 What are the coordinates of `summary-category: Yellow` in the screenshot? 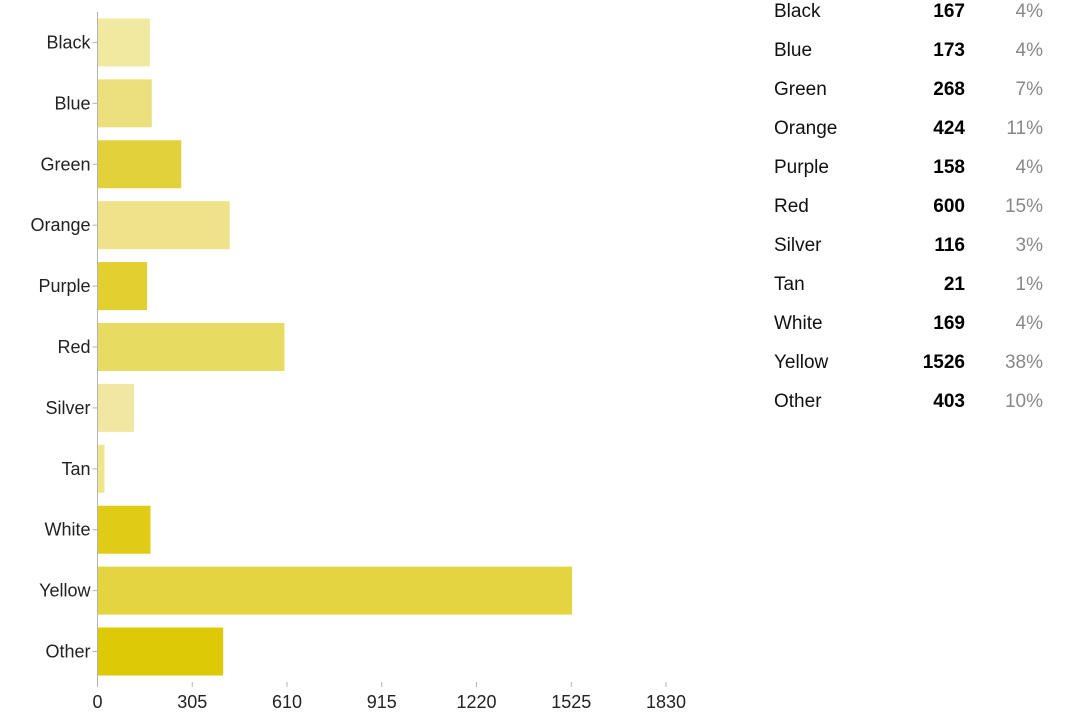 It's located at (801, 362).